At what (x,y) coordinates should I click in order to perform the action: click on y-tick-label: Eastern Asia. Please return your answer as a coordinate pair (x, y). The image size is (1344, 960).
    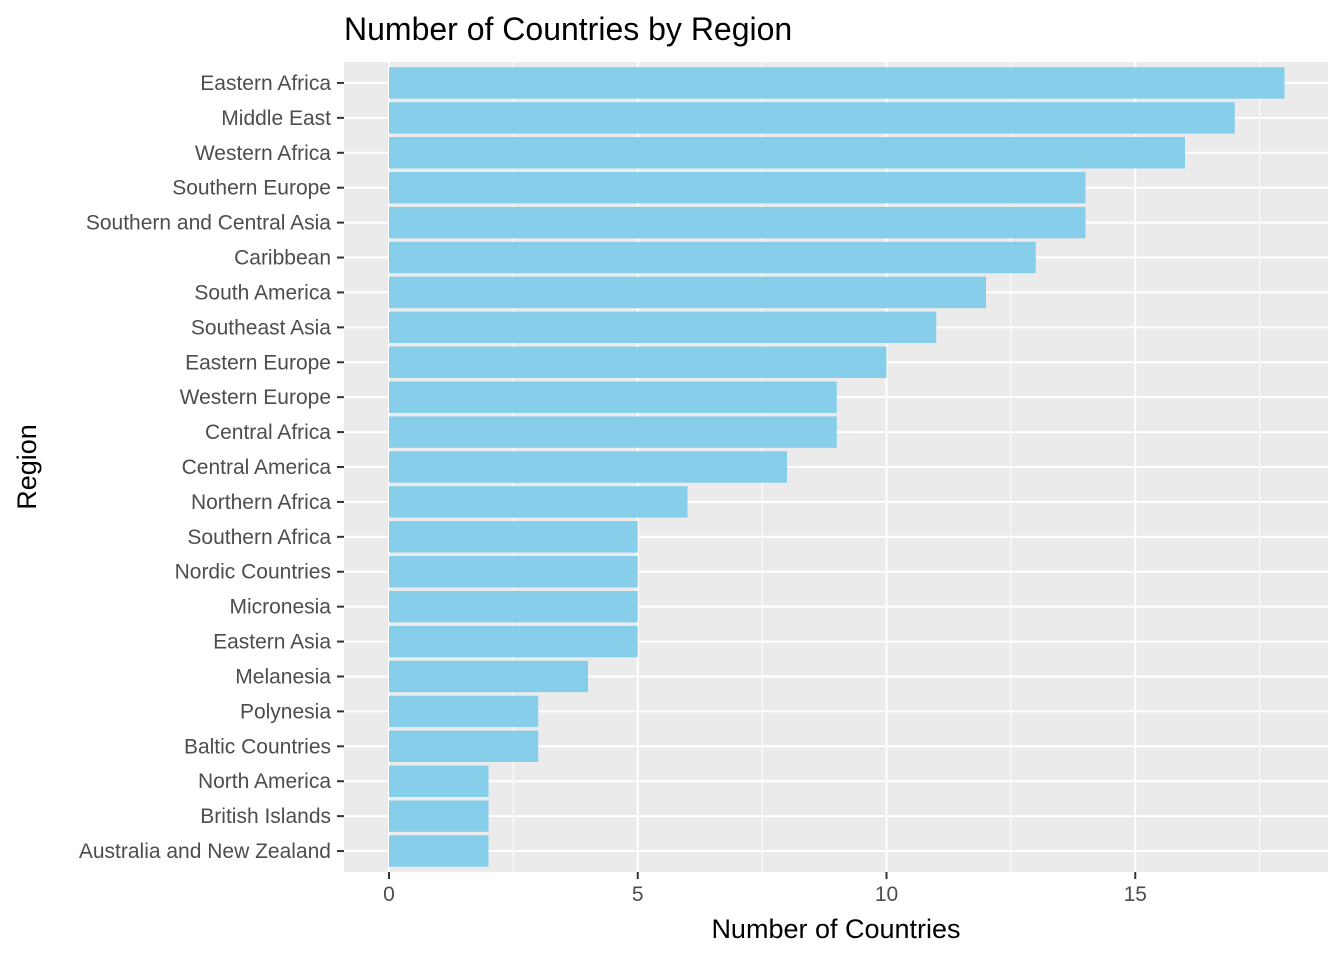
    Looking at the image, I should click on (272, 642).